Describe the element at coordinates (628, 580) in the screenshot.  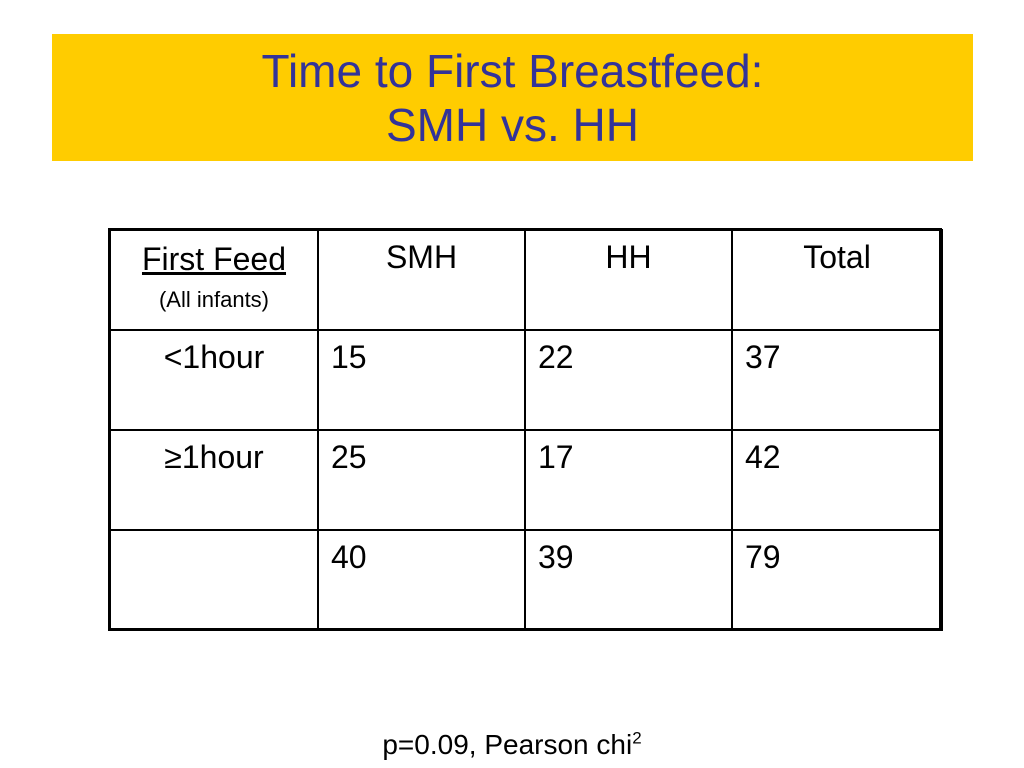
I see `table-cell: 39` at that location.